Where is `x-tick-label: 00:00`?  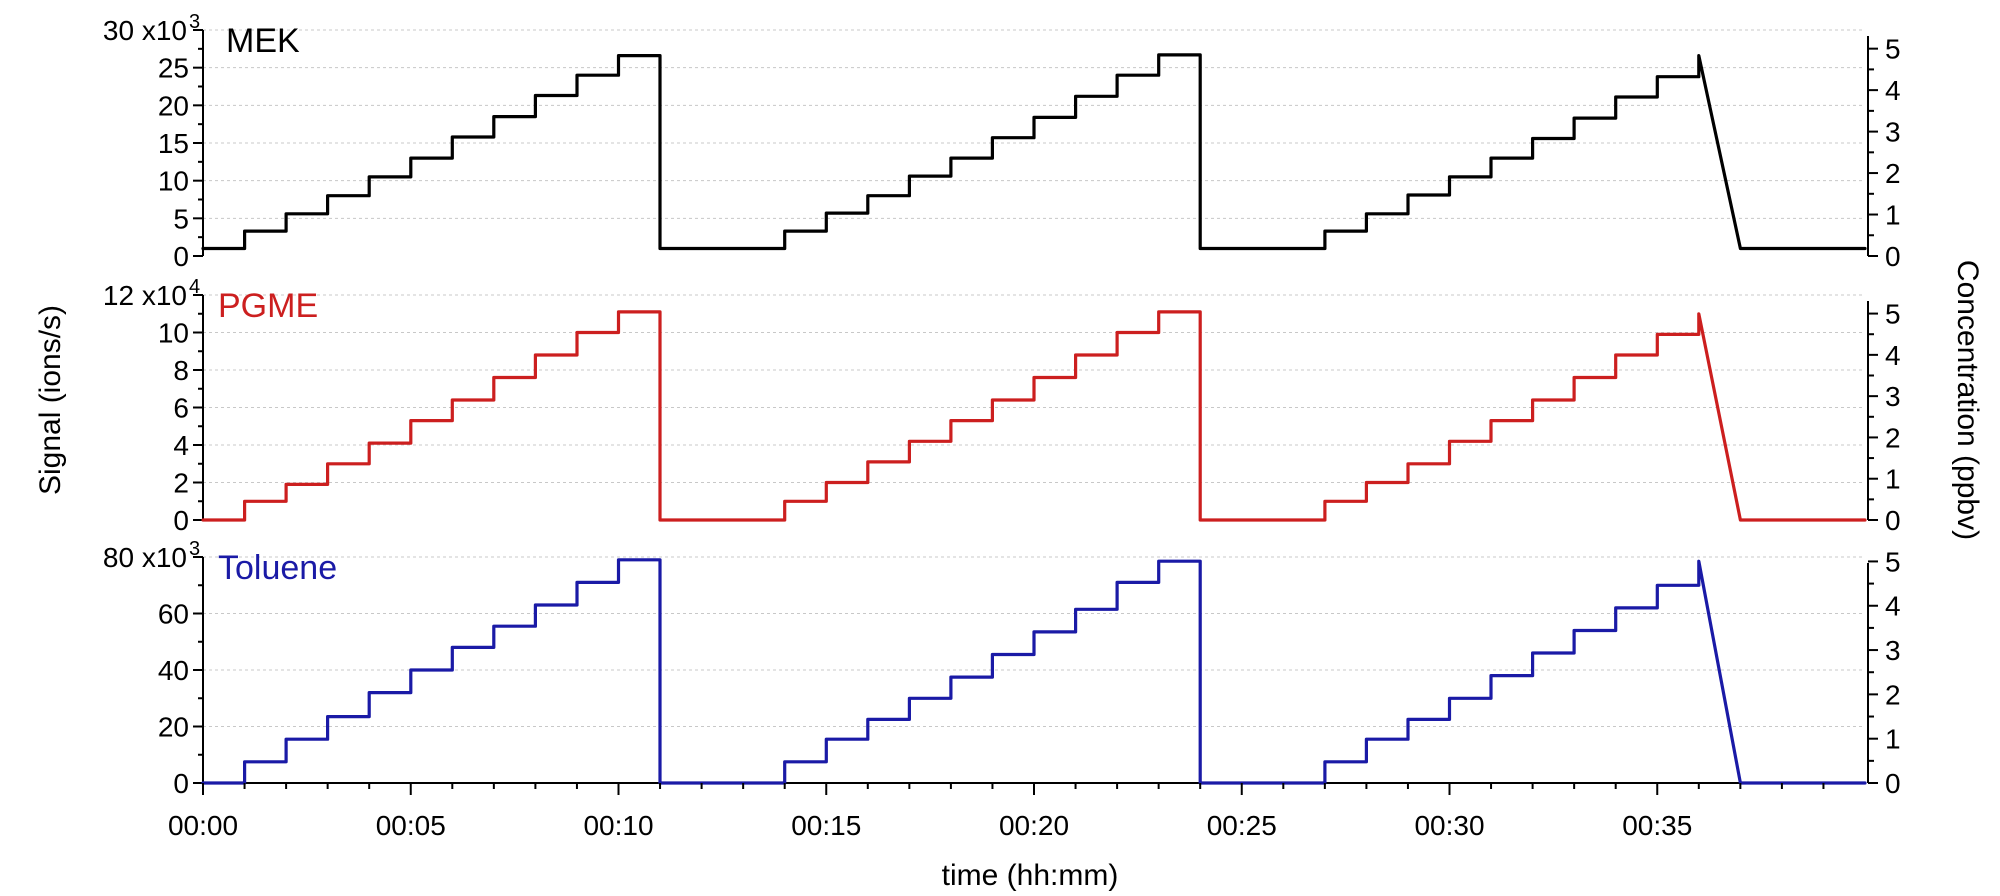 x-tick-label: 00:00 is located at coordinates (203, 825).